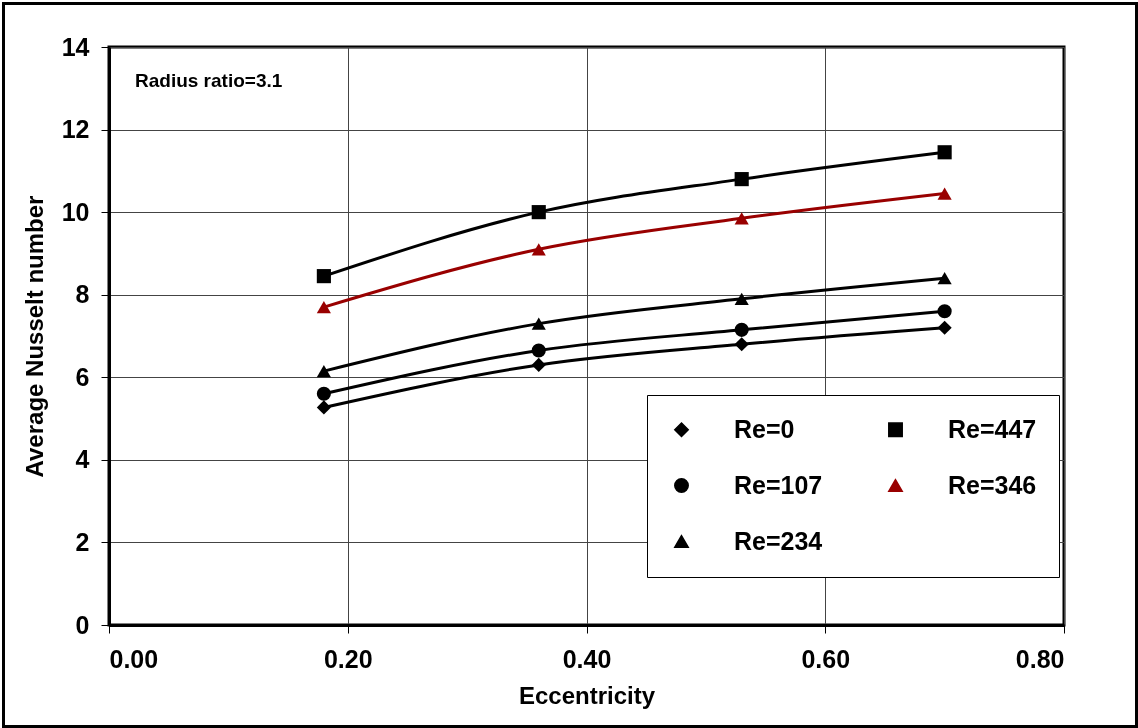 This screenshot has height=728, width=1138. Describe the element at coordinates (992, 484) in the screenshot. I see `legend-label: Re=346` at that location.